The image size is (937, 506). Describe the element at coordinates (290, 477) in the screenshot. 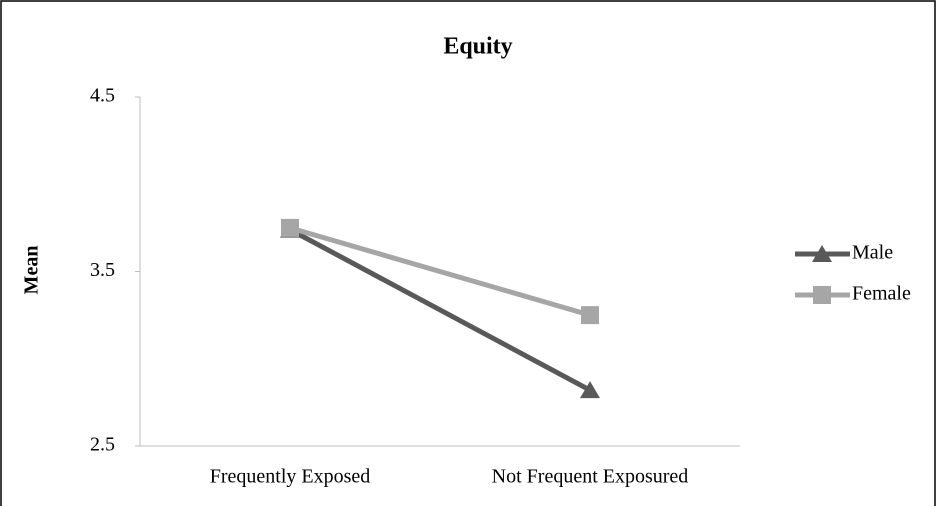

I see `x-tick-label: Frequently Exposed` at that location.